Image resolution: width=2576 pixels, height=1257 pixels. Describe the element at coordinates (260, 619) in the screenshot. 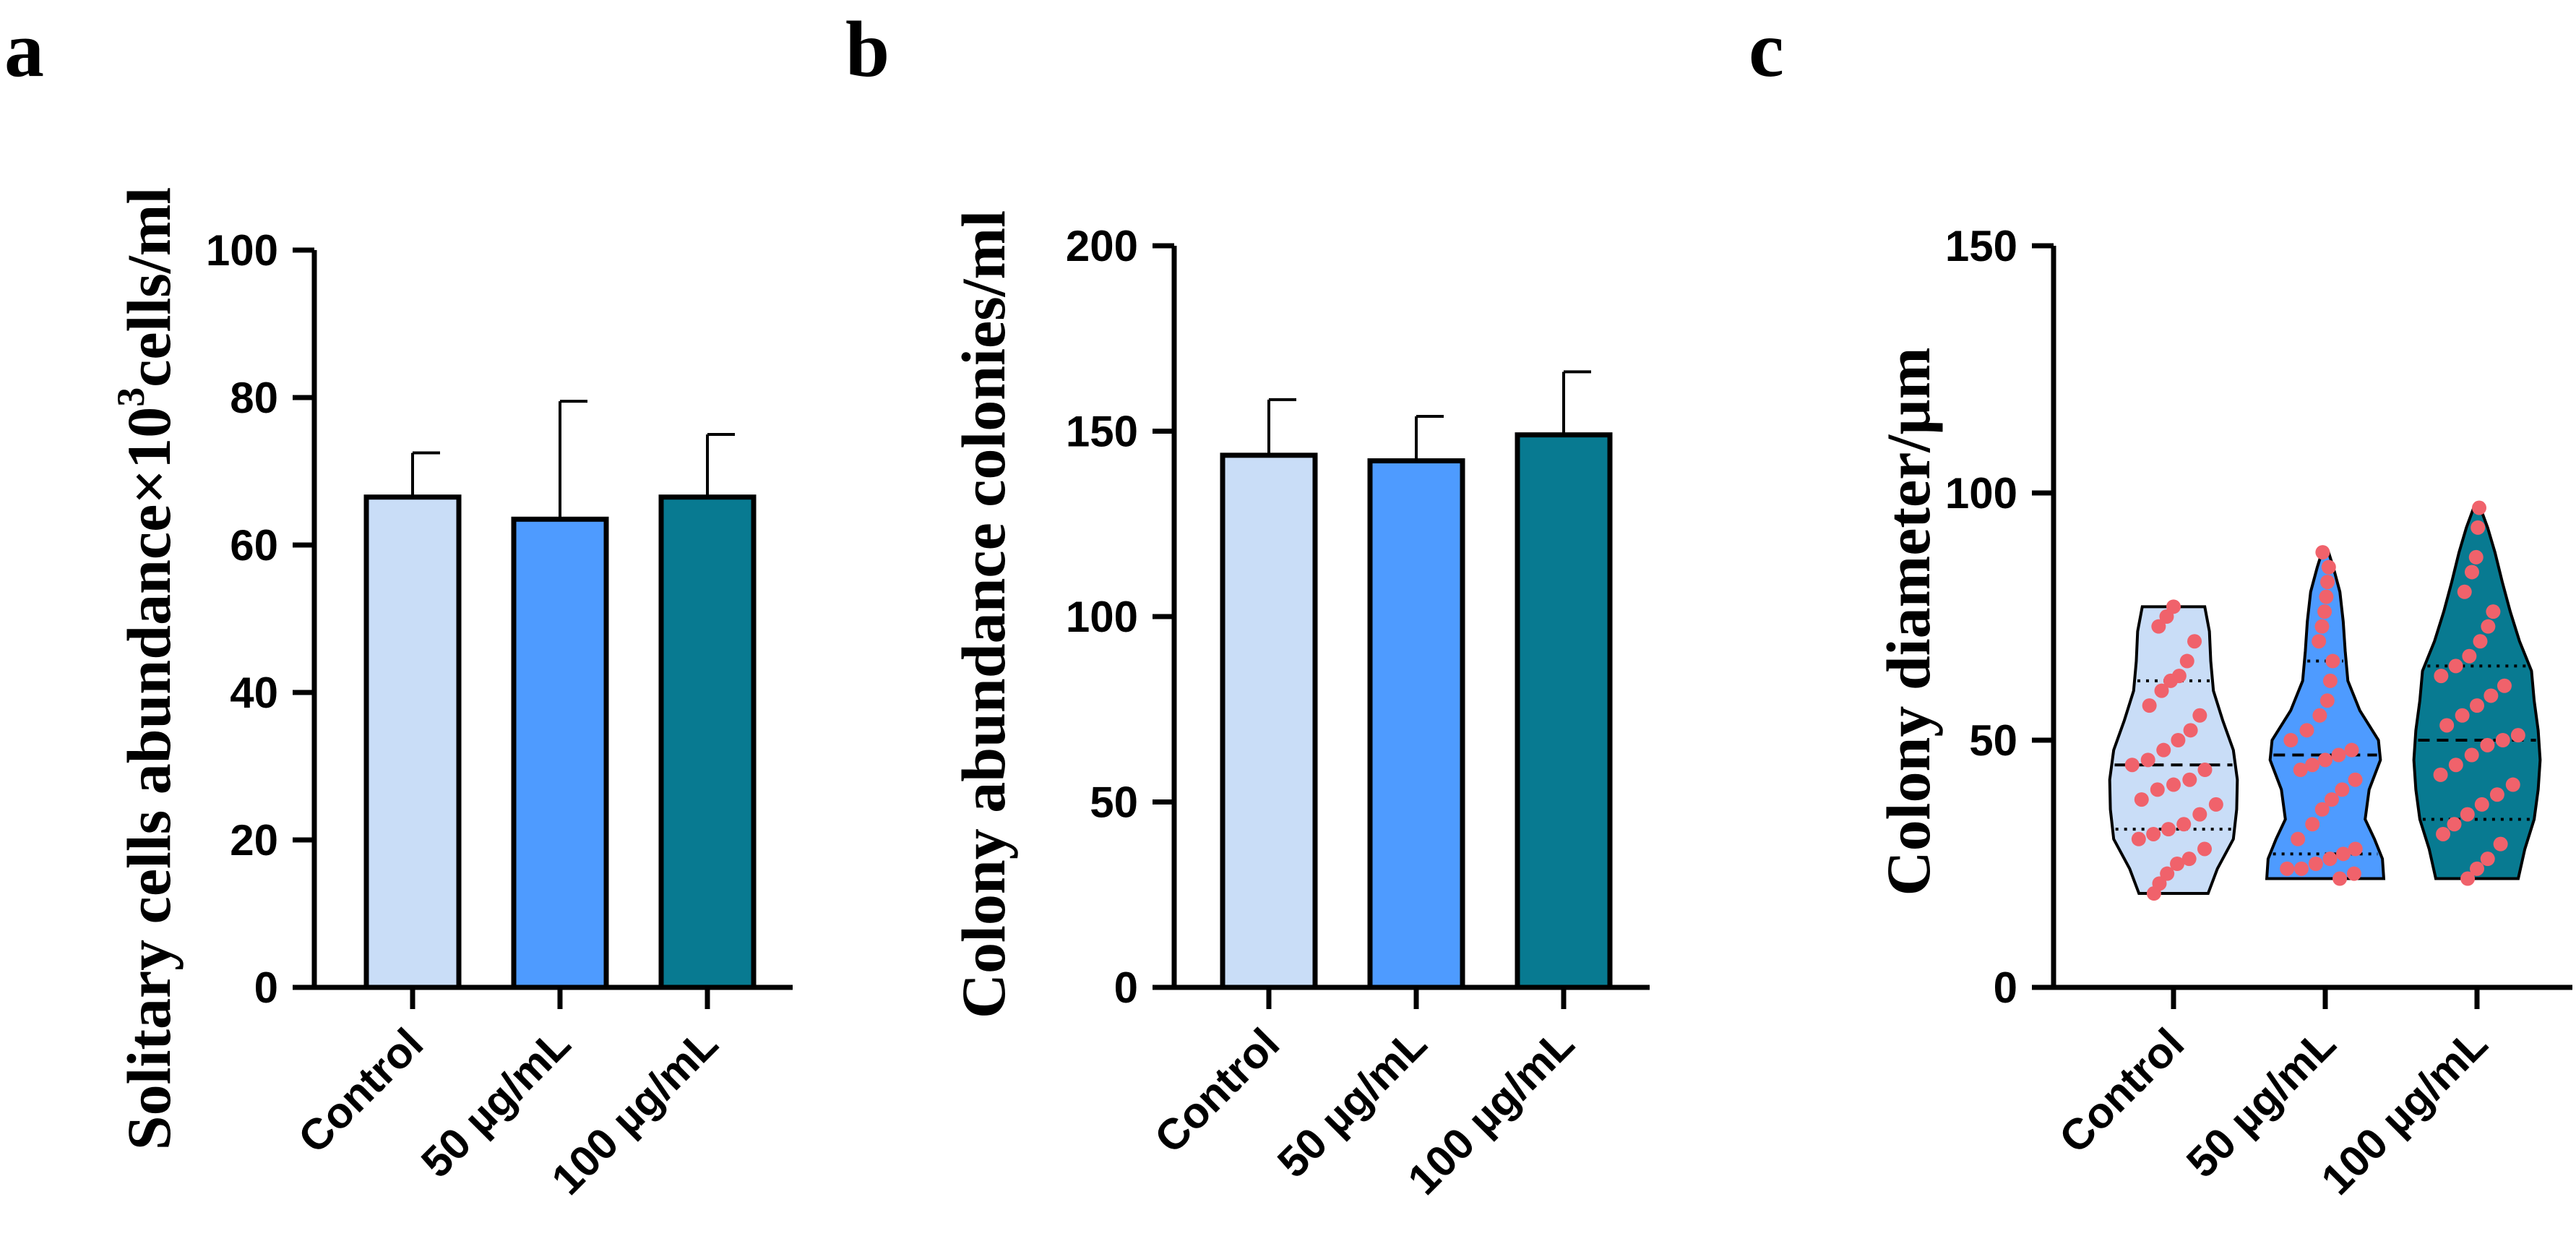

I see `panel-a-y-ticks: 0 20 40 60 80 100` at that location.